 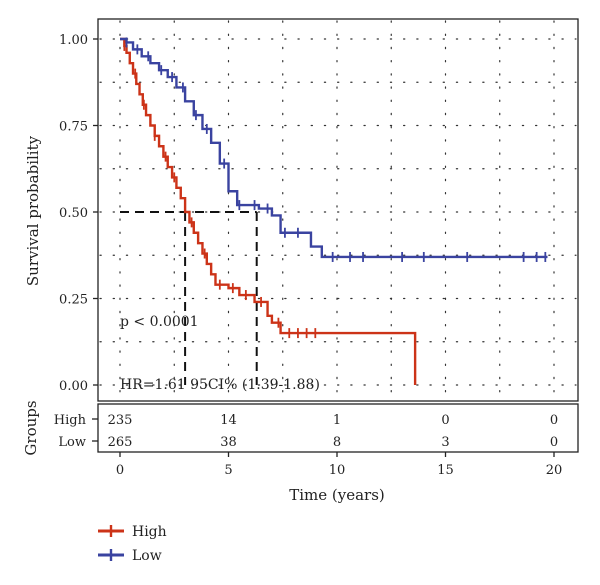 I want to click on risk-table-group-label: High, so click(x=70, y=420).